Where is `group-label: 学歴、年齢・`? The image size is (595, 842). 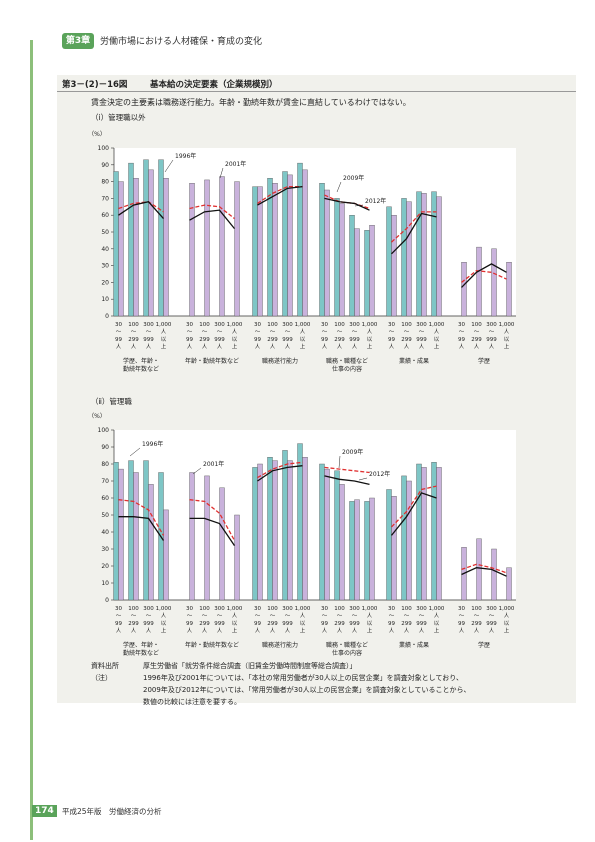 group-label: 学歴、年齢・ is located at coordinates (141, 361).